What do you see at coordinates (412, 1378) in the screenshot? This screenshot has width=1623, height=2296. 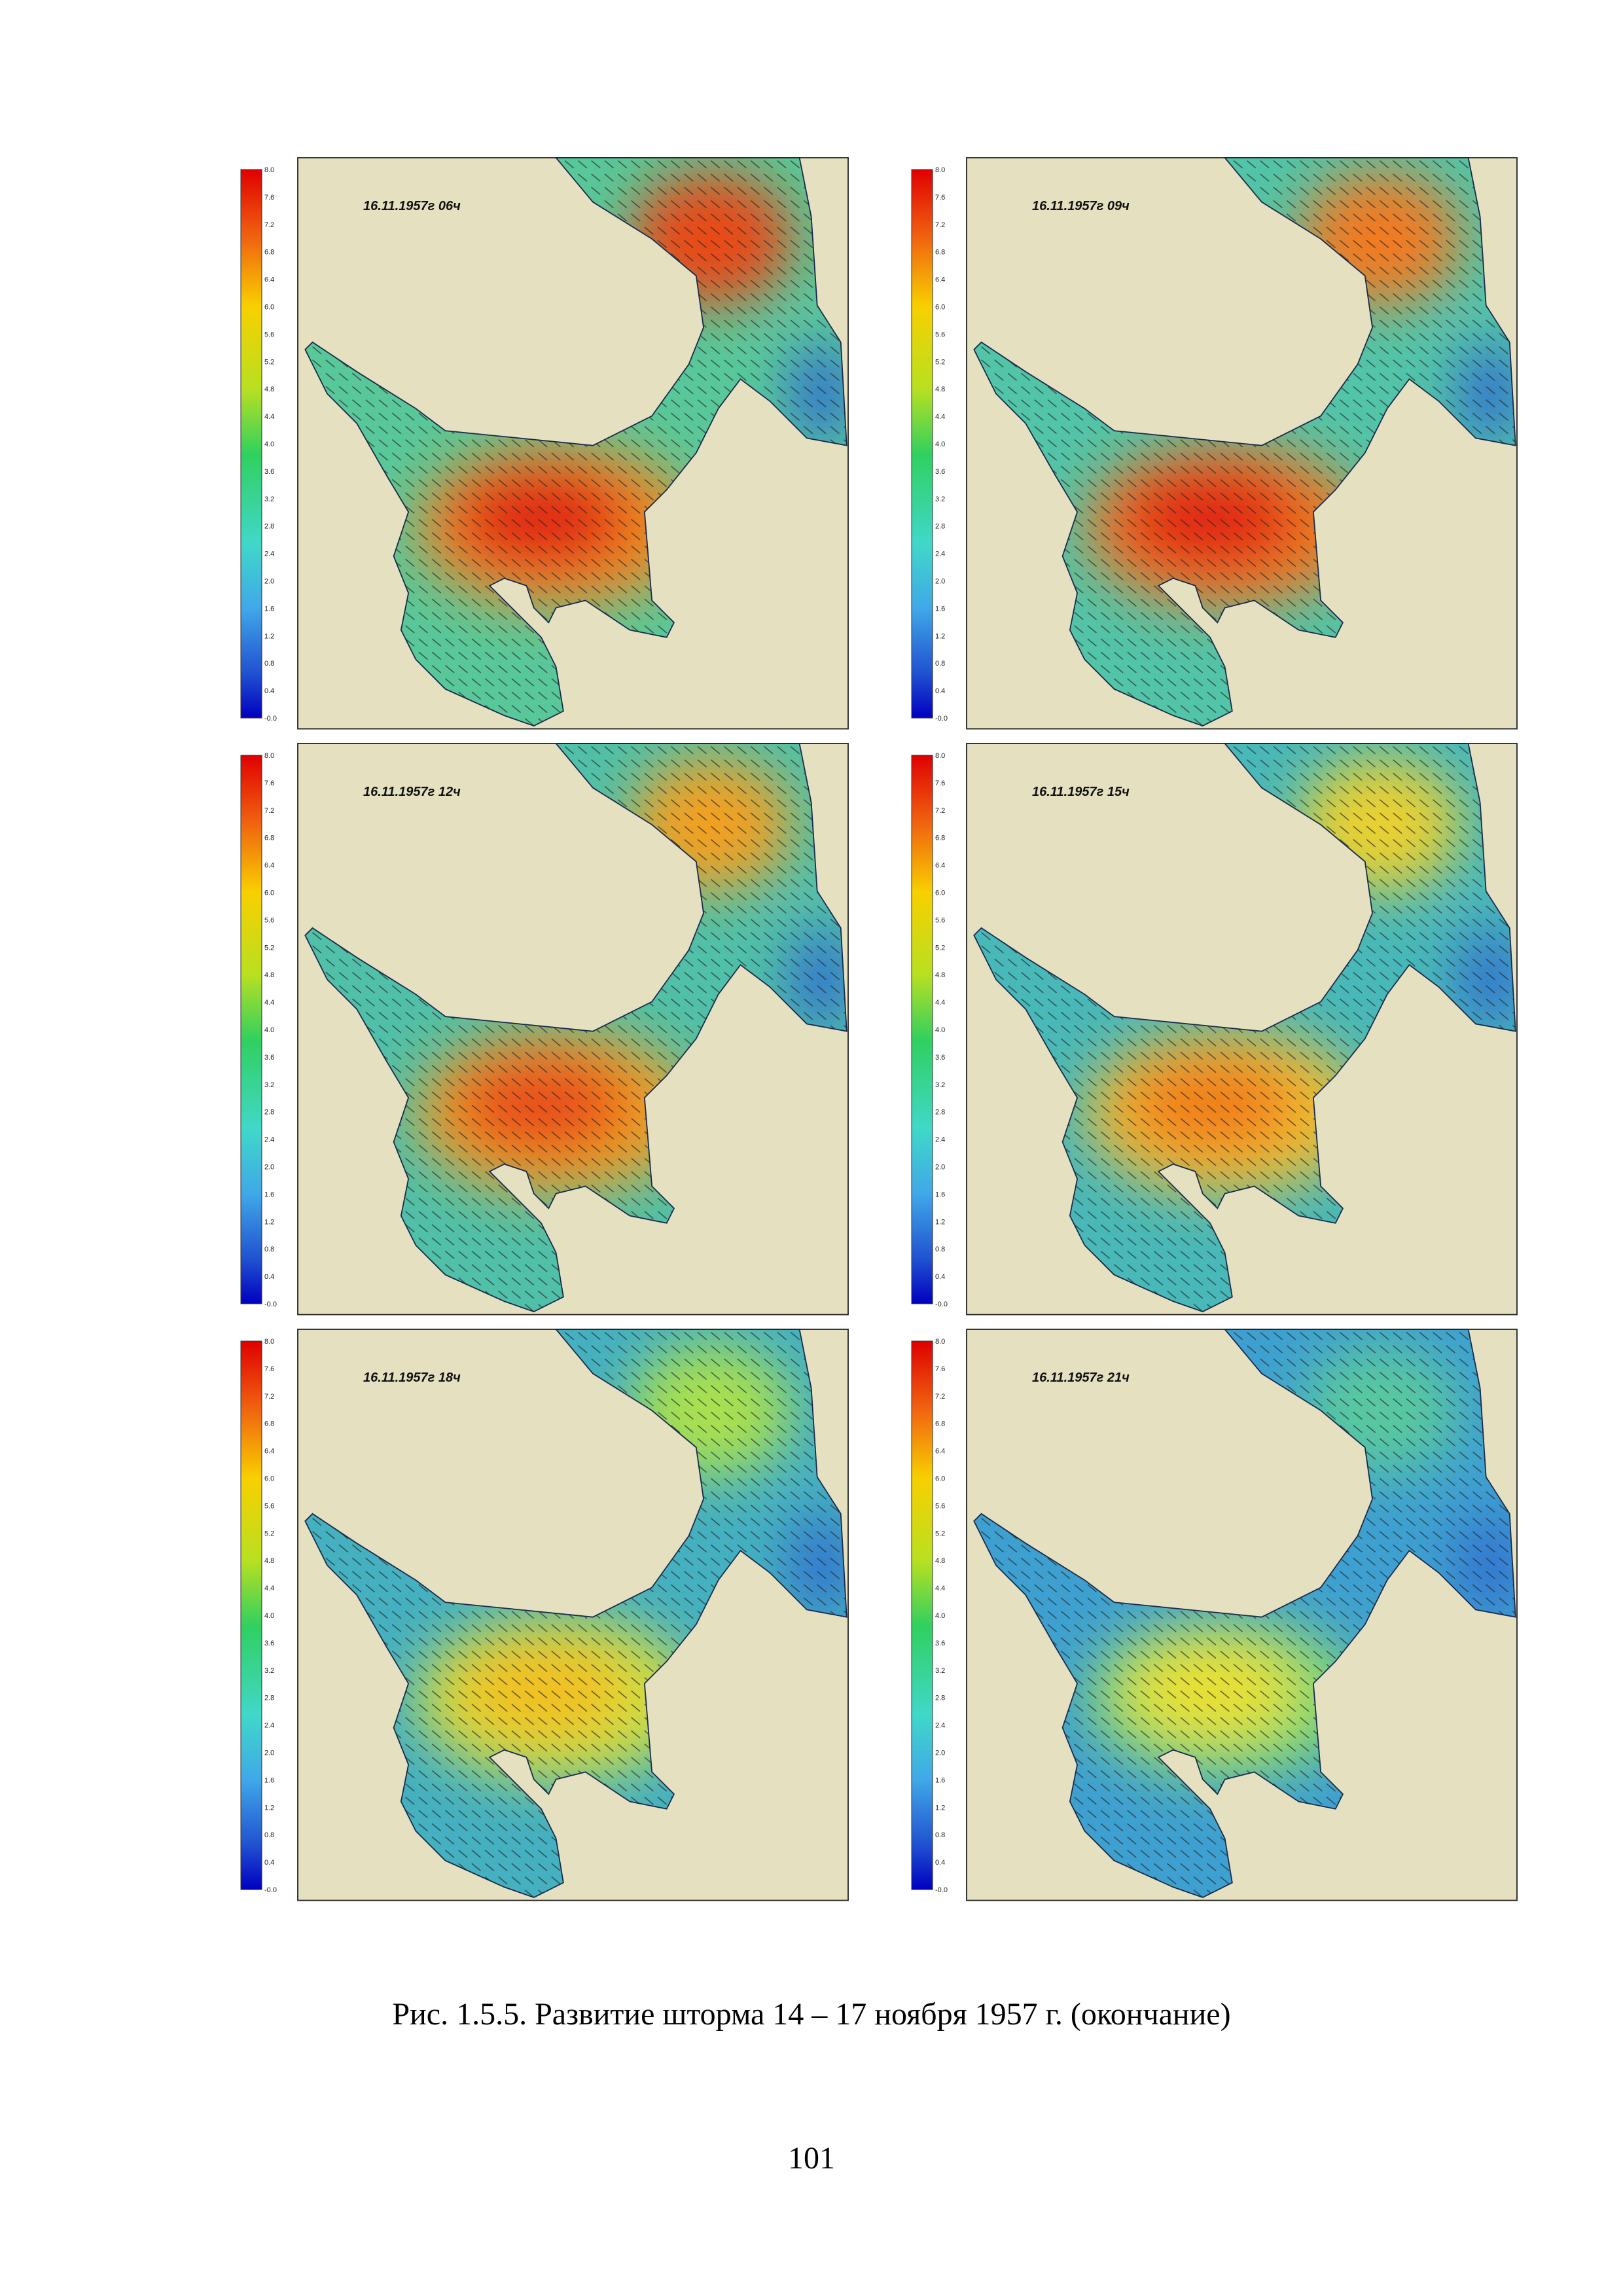 I see `panel-title: 16.11.1957г 18ч` at bounding box center [412, 1378].